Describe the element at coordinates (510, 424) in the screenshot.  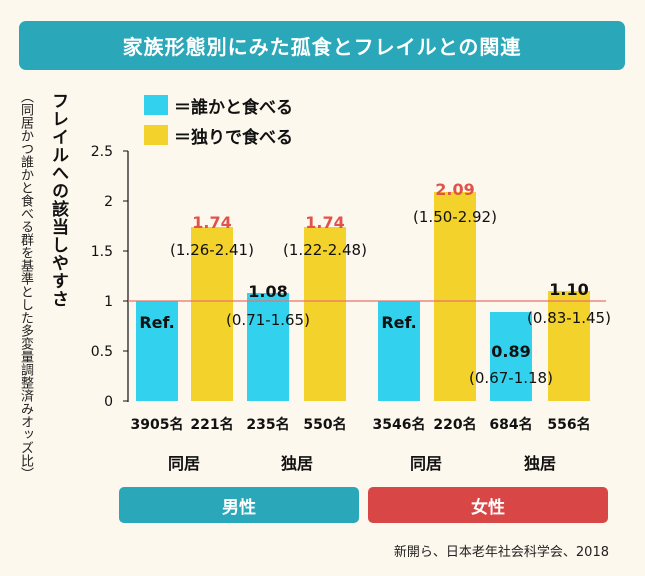
I see `sample-size-label: 684名` at that location.